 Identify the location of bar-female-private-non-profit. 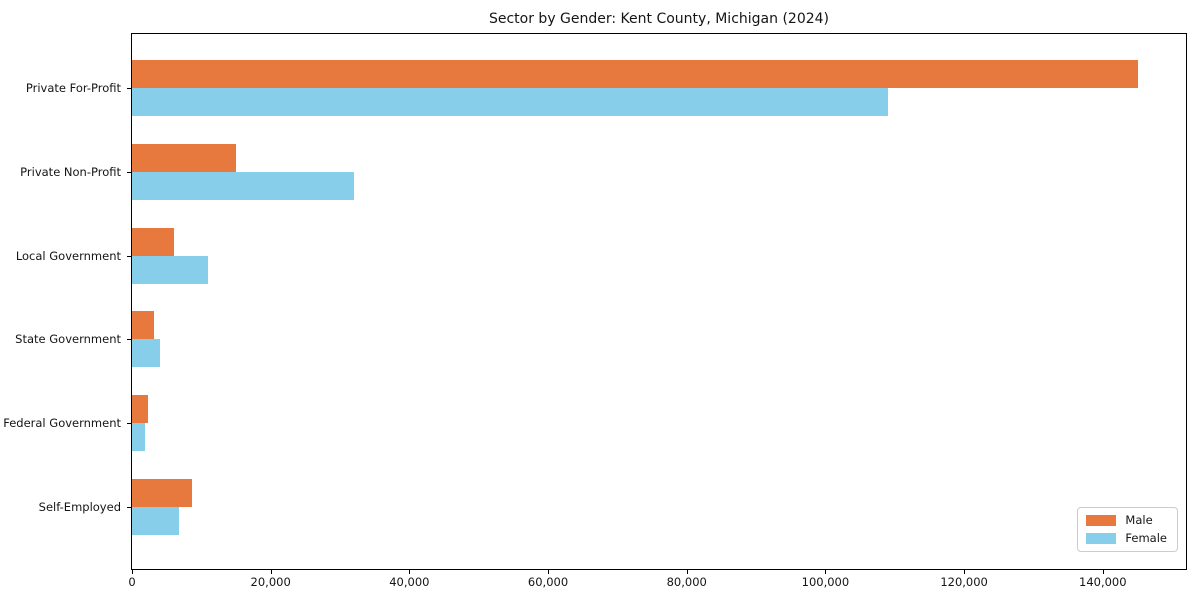
(243, 185).